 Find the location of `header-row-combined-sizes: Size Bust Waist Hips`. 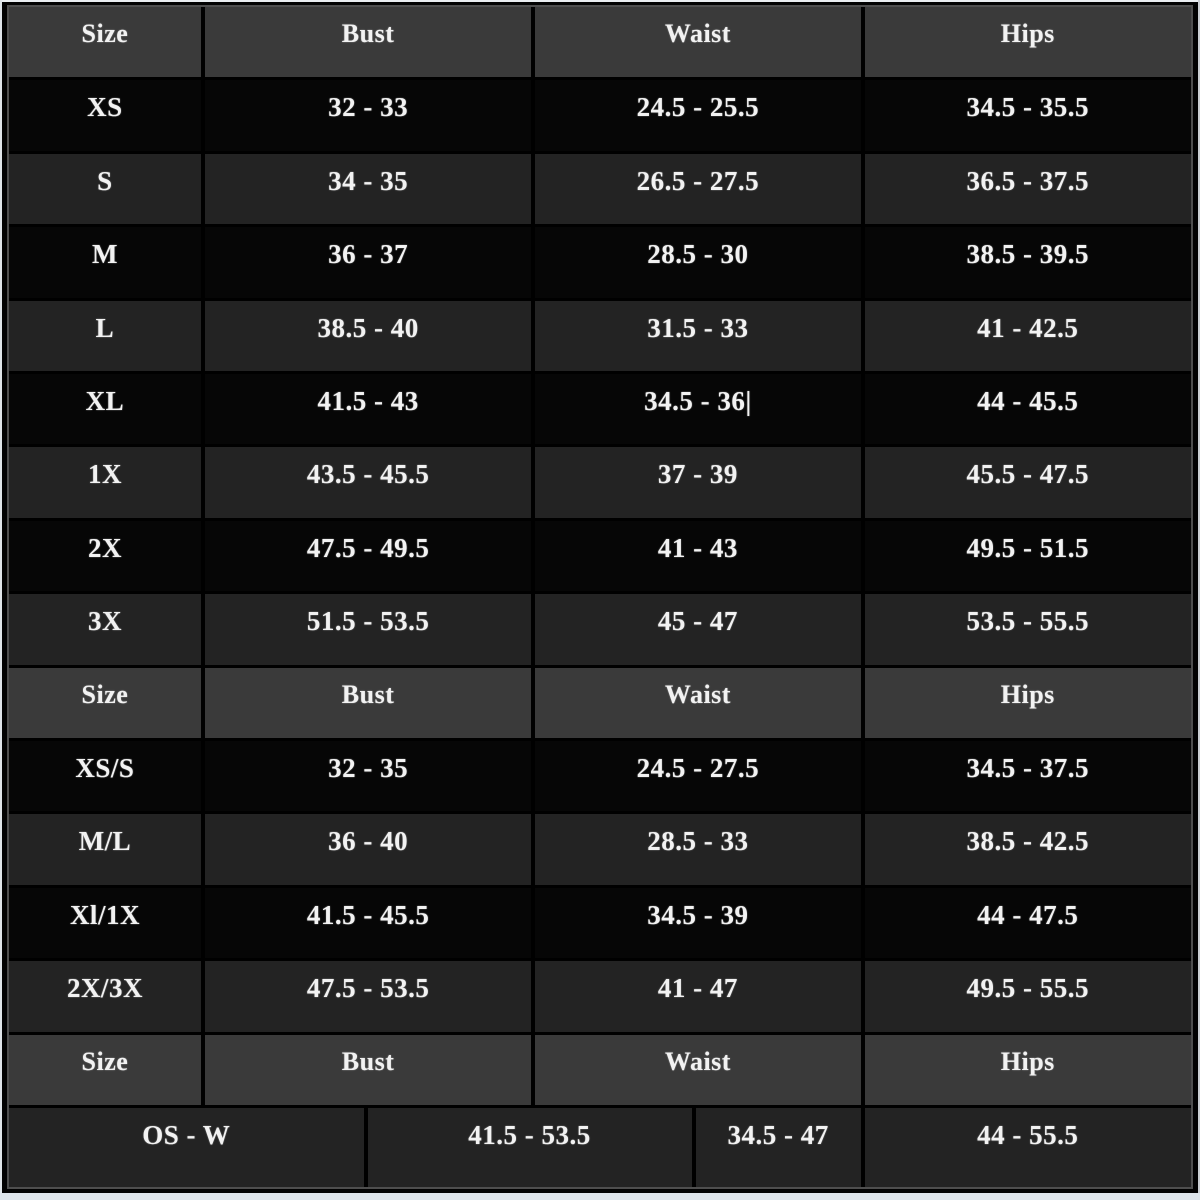

header-row-combined-sizes: Size Bust Waist Hips is located at coordinates (600, 703).